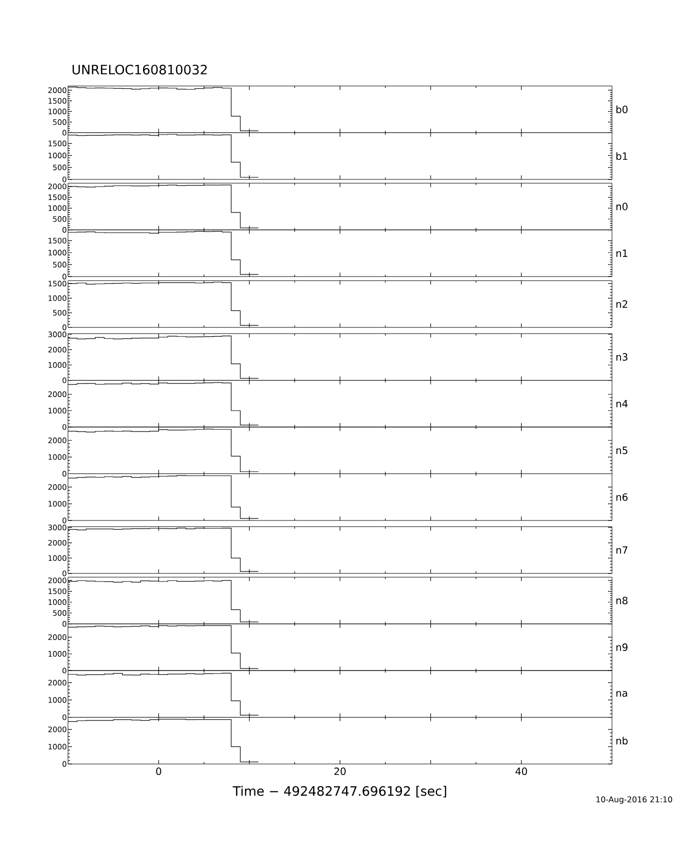 The image size is (680, 850). Describe the element at coordinates (622, 600) in the screenshot. I see `text: n8` at that location.